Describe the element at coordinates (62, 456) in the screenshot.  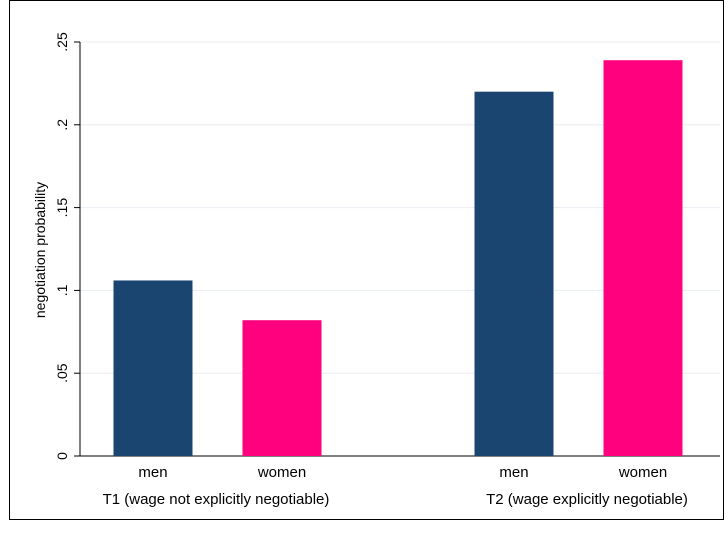
I see `y-tick-label: 0` at that location.